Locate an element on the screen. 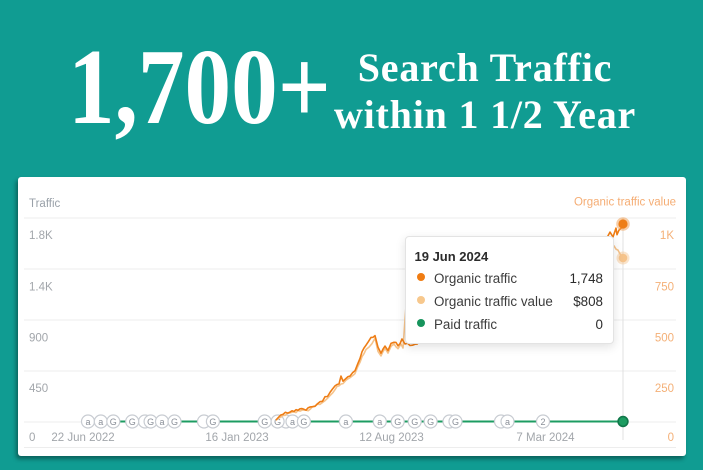 The image size is (703, 470). svg-text: 250 is located at coordinates (664, 389).